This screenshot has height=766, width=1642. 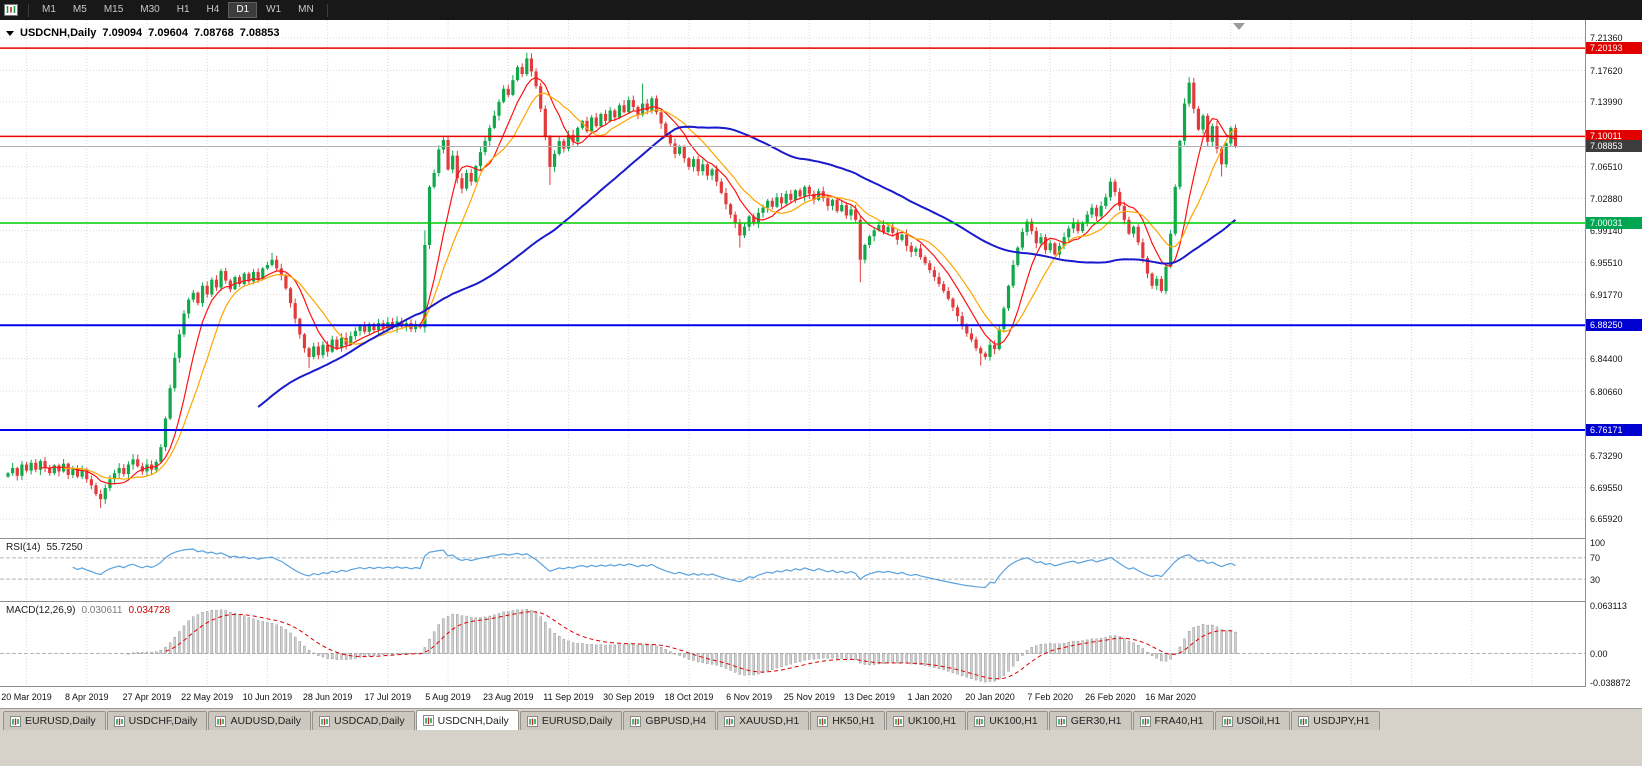 I want to click on chart-tab-usdjpy-h1: USDJPY,H1, so click(x=1335, y=720).